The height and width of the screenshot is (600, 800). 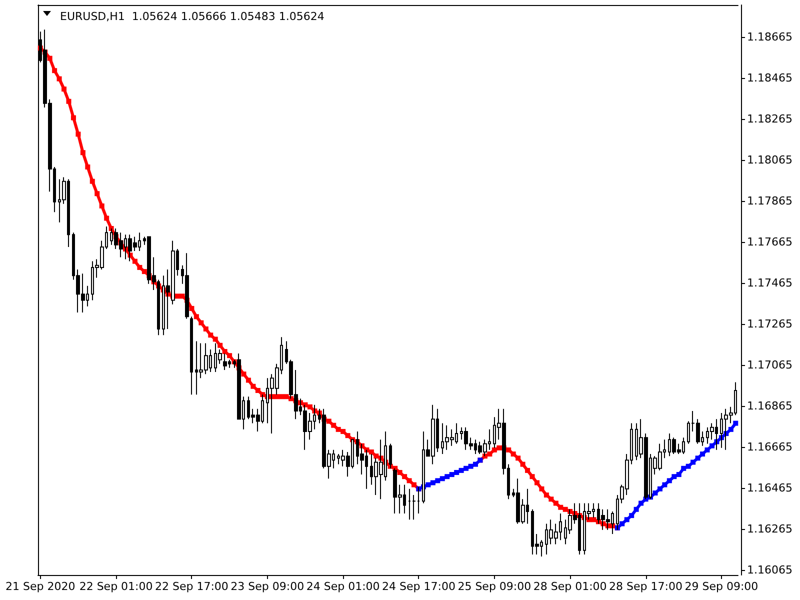 What do you see at coordinates (769, 119) in the screenshot?
I see `y-tick-label: 1.18265` at bounding box center [769, 119].